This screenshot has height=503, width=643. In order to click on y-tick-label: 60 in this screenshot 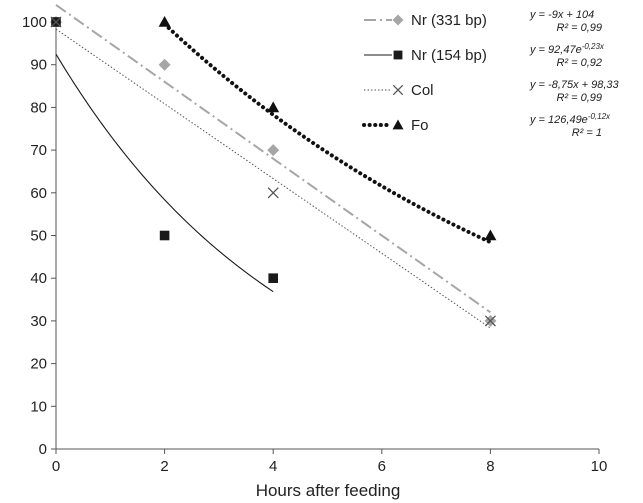, I will do `click(38, 193)`.